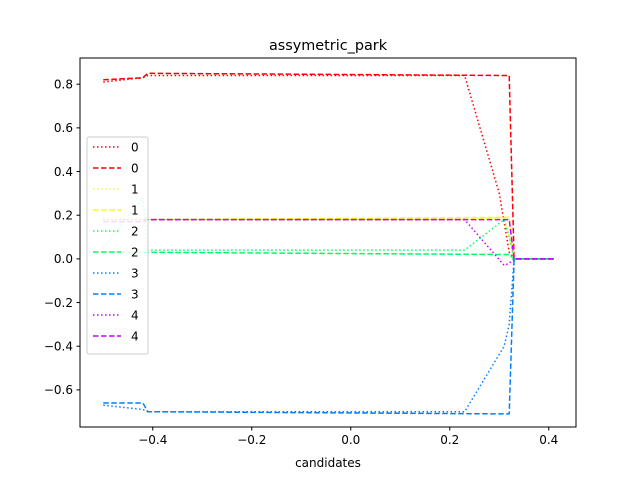 Image resolution: width=640 pixels, height=480 pixels. What do you see at coordinates (63, 172) in the screenshot?
I see `y-tick-label: 0.4` at bounding box center [63, 172].